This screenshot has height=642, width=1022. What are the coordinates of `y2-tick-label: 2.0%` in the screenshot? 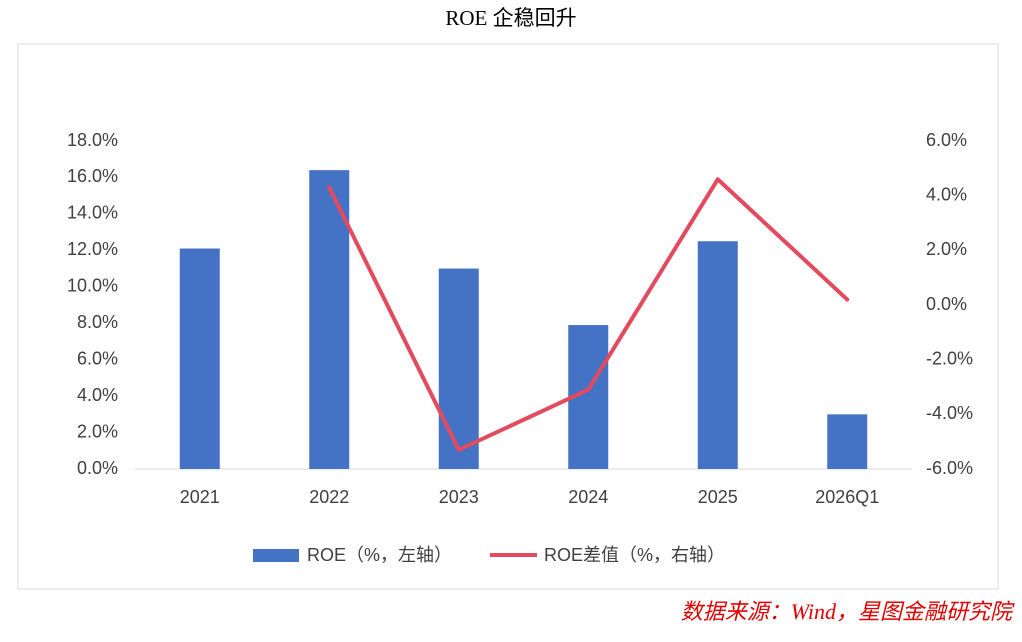 It's located at (946, 249).